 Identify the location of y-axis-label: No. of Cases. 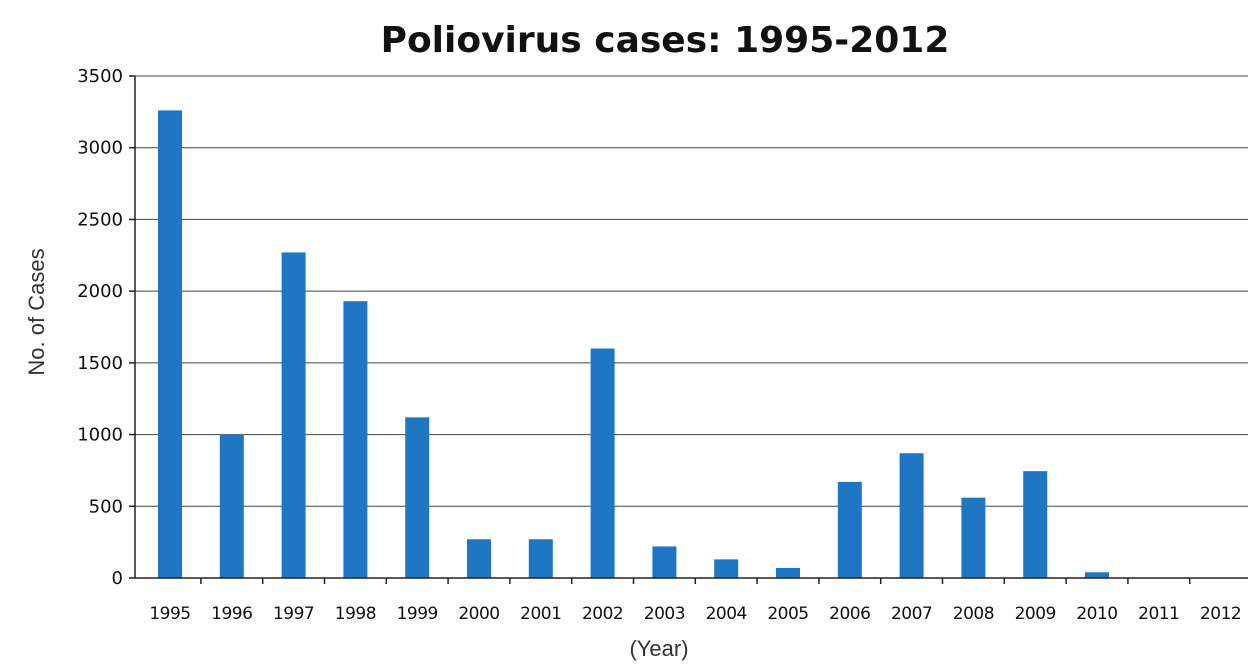
(36, 311).